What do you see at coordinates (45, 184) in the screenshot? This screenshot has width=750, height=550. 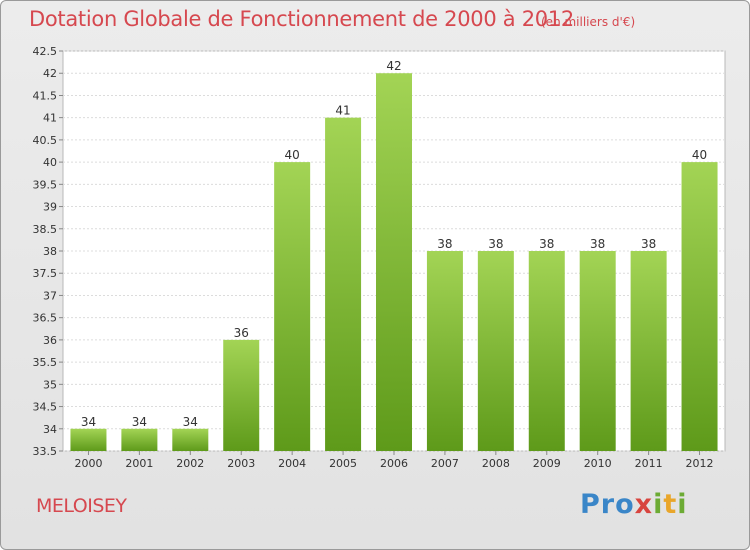 I see `y-tick-label: 39.5` at bounding box center [45, 184].